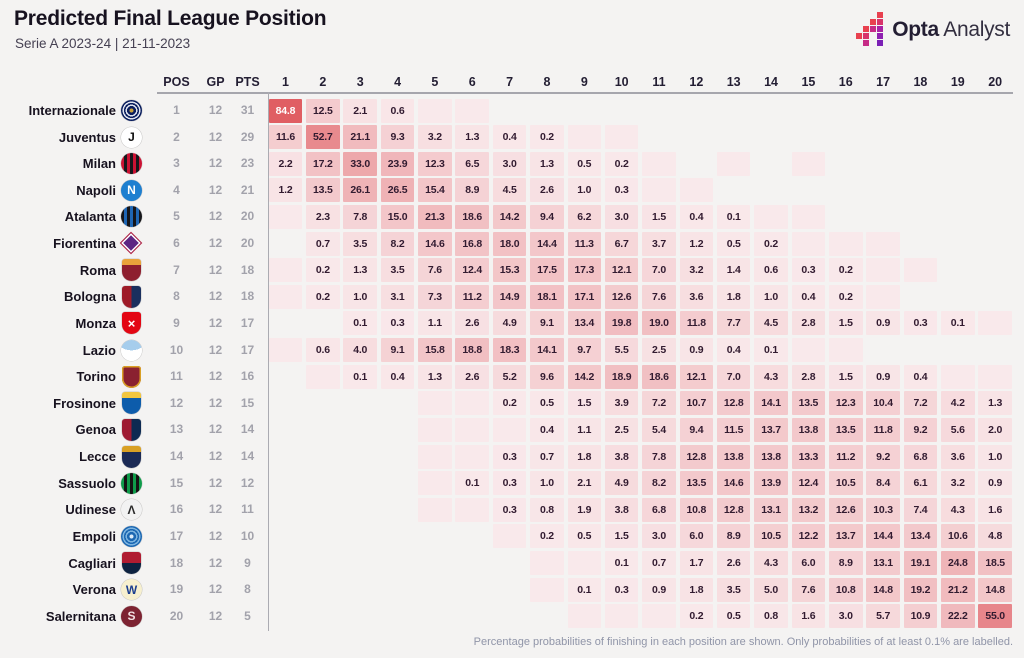 The height and width of the screenshot is (658, 1024). Describe the element at coordinates (247, 456) in the screenshot. I see `team-pts: 14` at that location.